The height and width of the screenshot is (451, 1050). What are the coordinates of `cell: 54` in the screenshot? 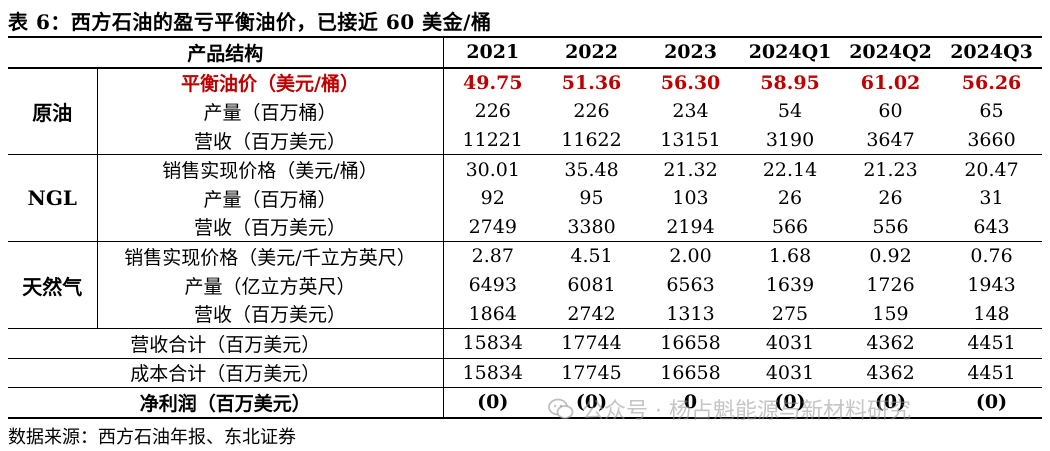 It's located at (790, 111).